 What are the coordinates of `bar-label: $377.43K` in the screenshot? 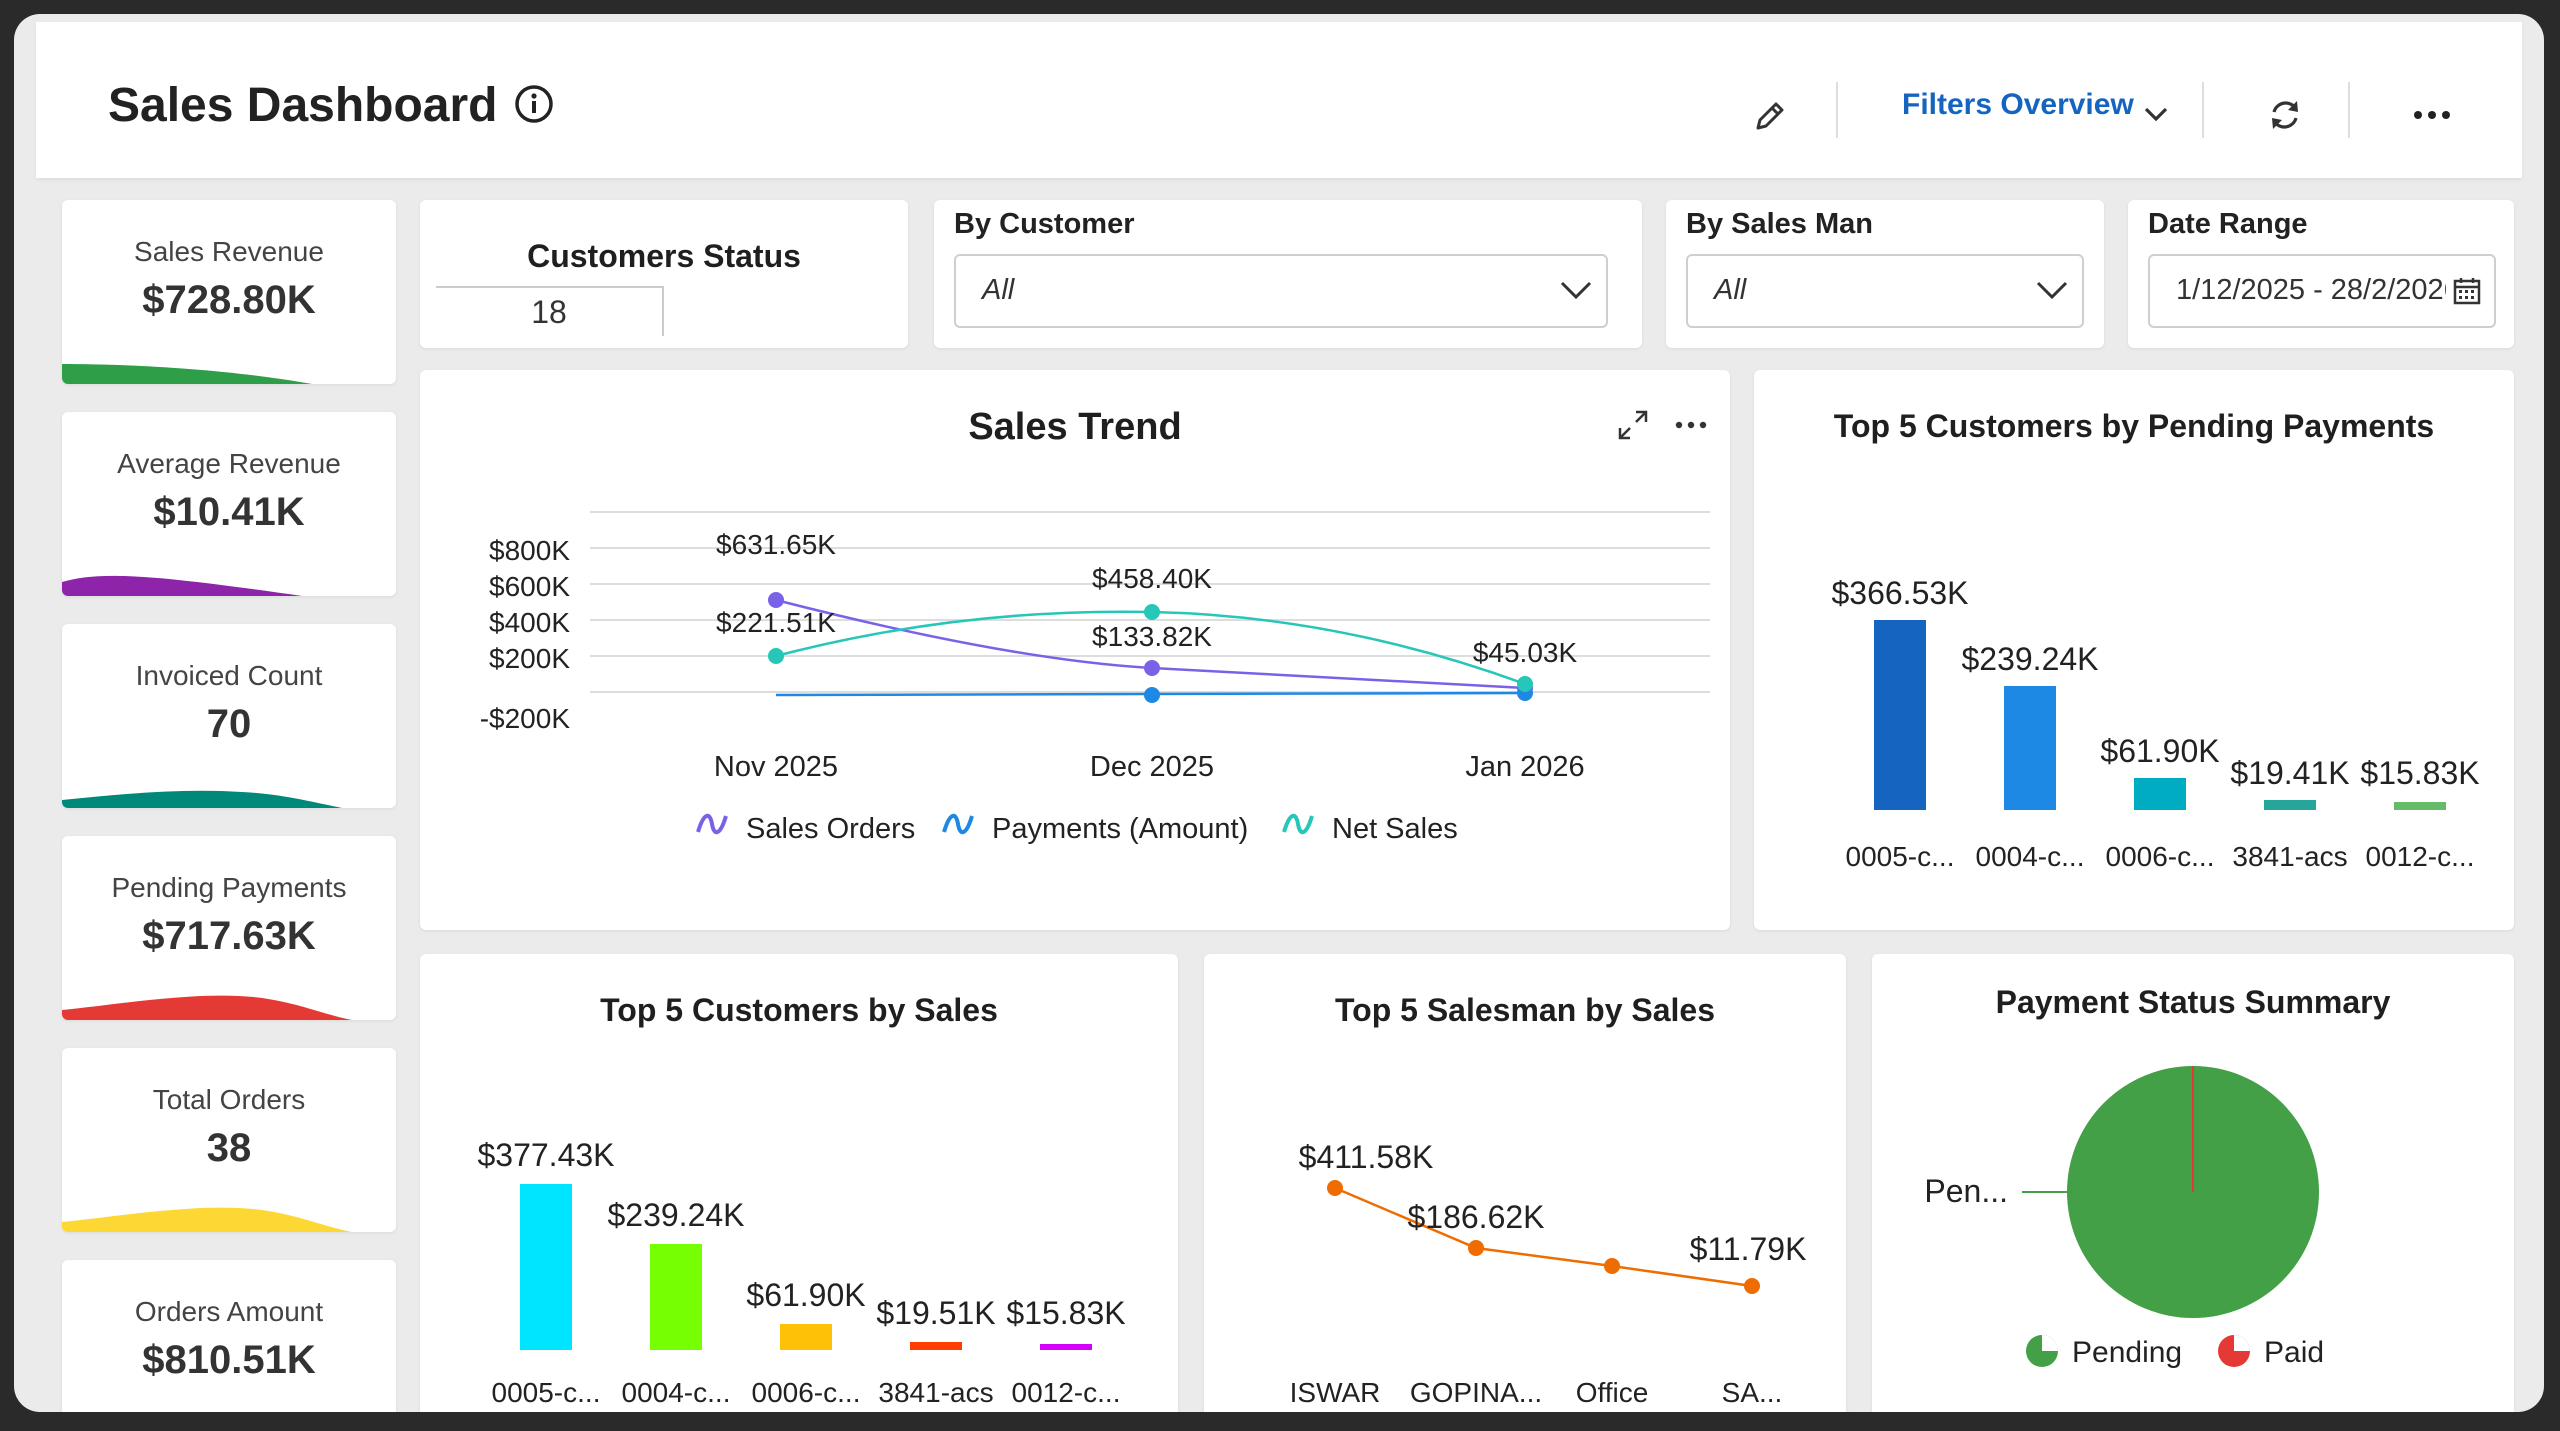 It's located at (545, 1155).